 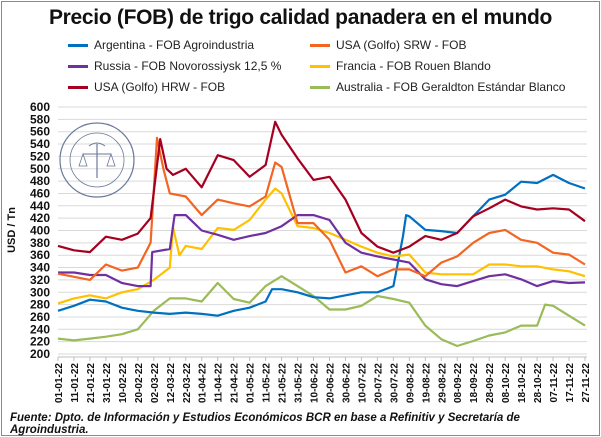 What do you see at coordinates (394, 383) in the screenshot?
I see `x-tick-label: 30-07-22` at bounding box center [394, 383].